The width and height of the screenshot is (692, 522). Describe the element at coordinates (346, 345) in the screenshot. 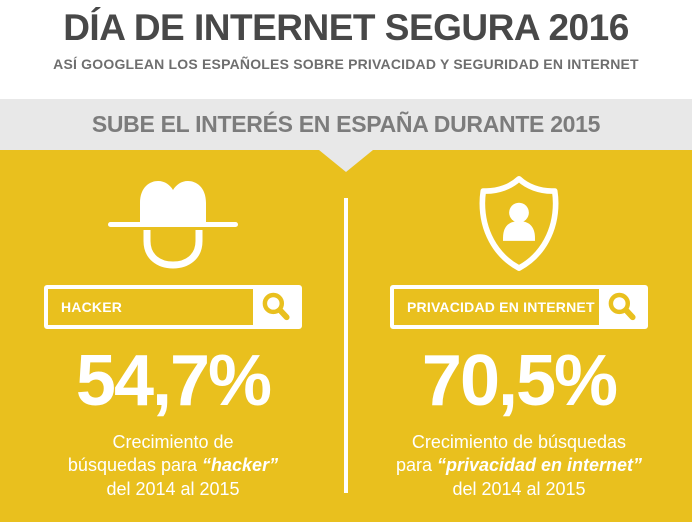

I see `column-divider` at that location.